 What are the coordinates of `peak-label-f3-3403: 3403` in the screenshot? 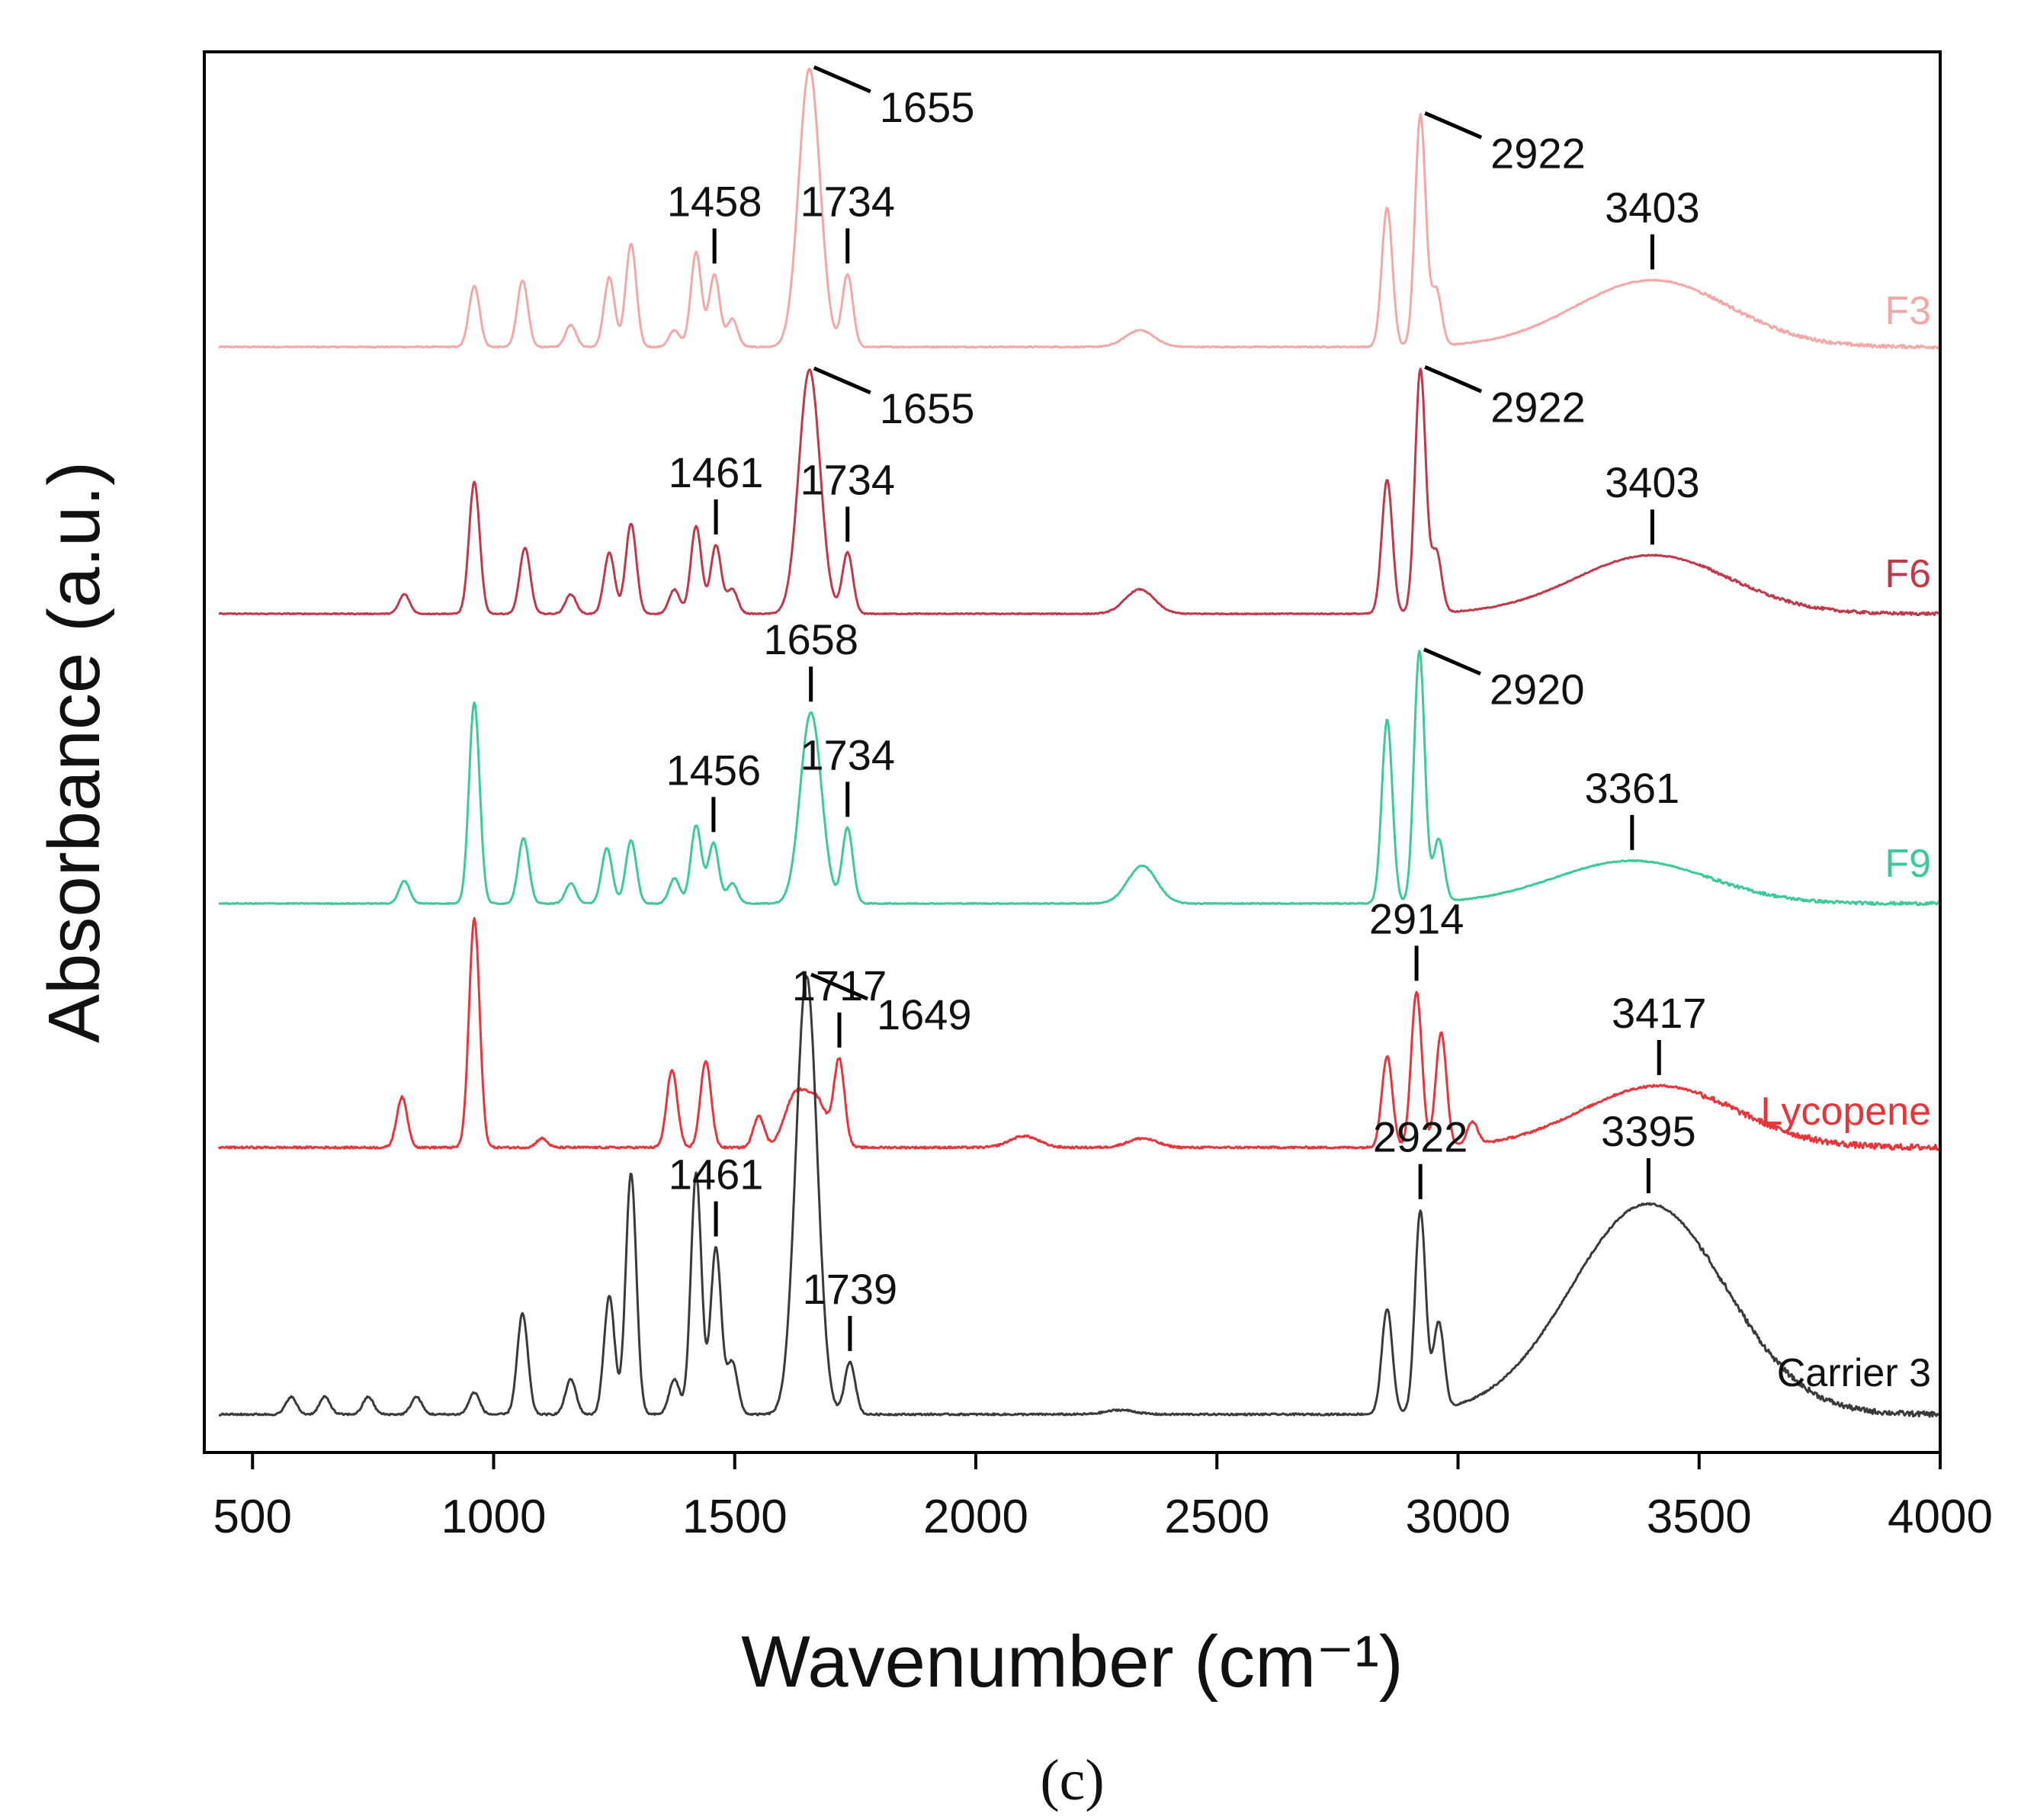 It's located at (1652, 207).